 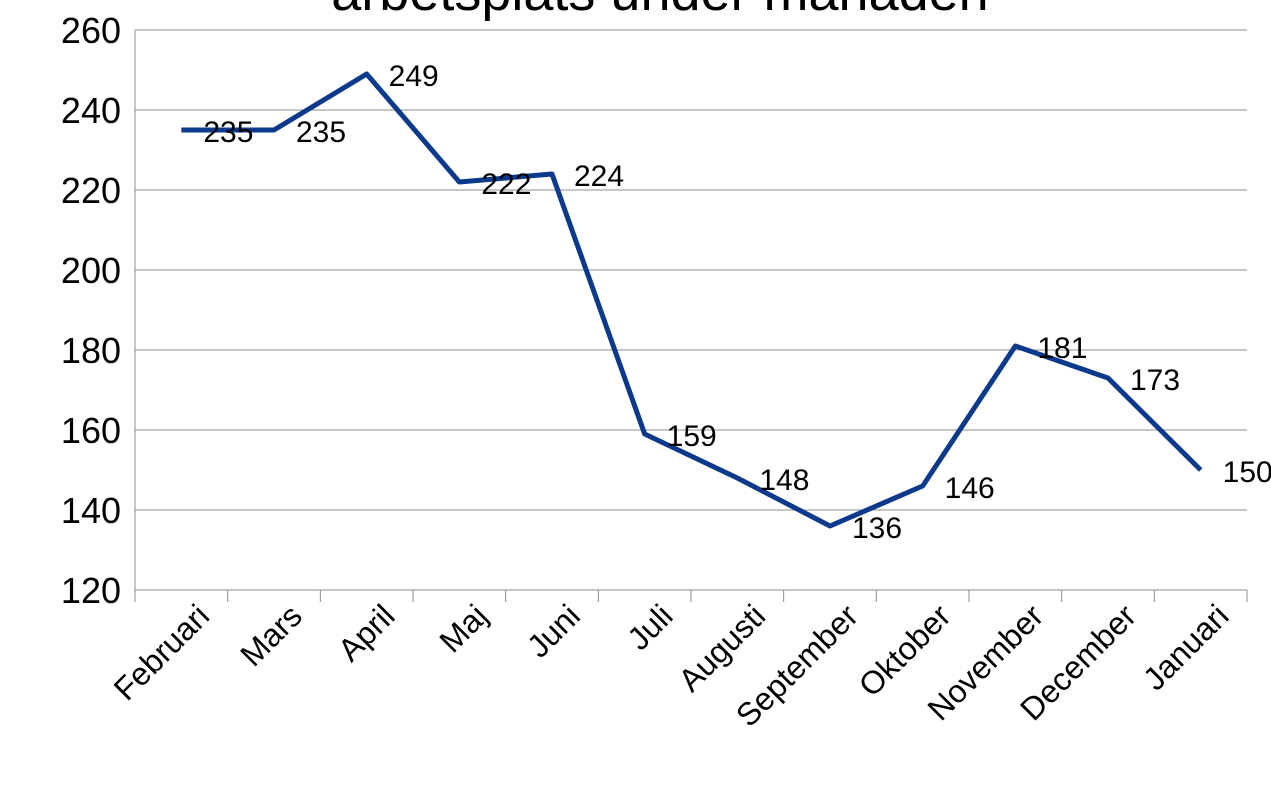 I want to click on x-tick-label: Mars, so click(x=271, y=635).